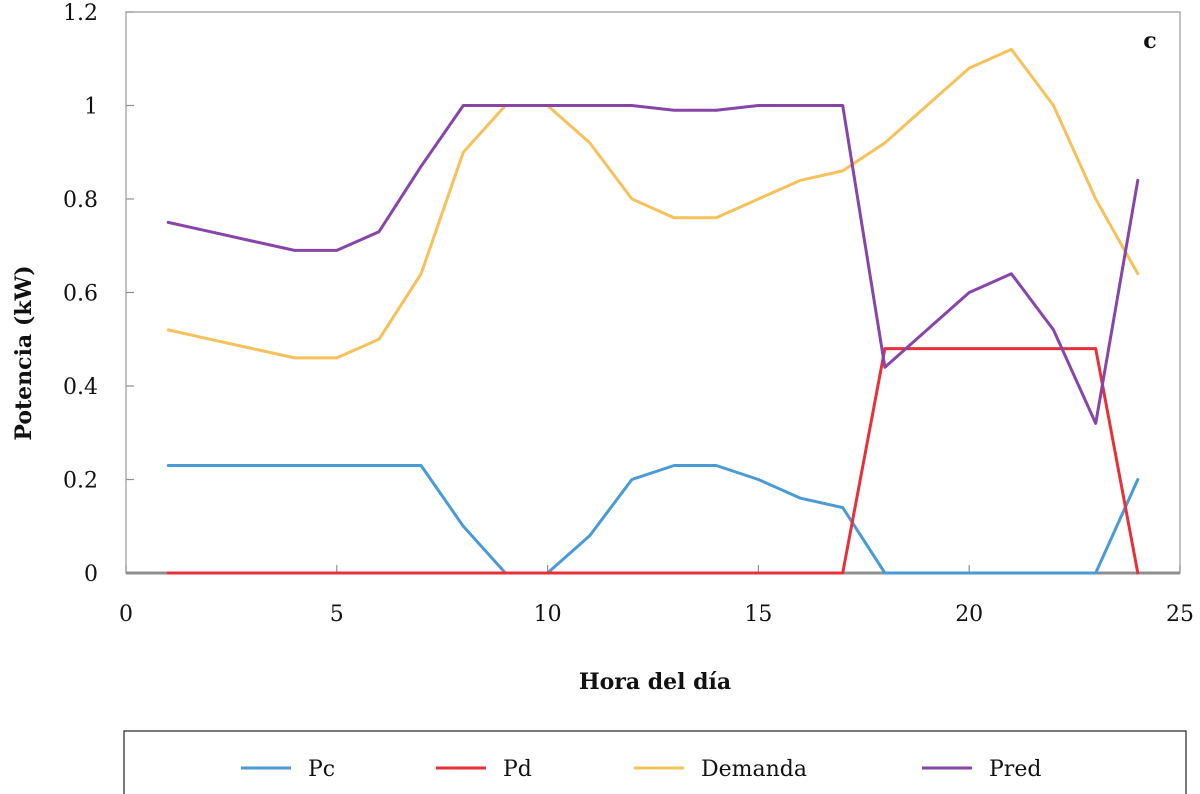 Image resolution: width=1200 pixels, height=794 pixels. I want to click on legend-label-pc: Pc, so click(321, 769).